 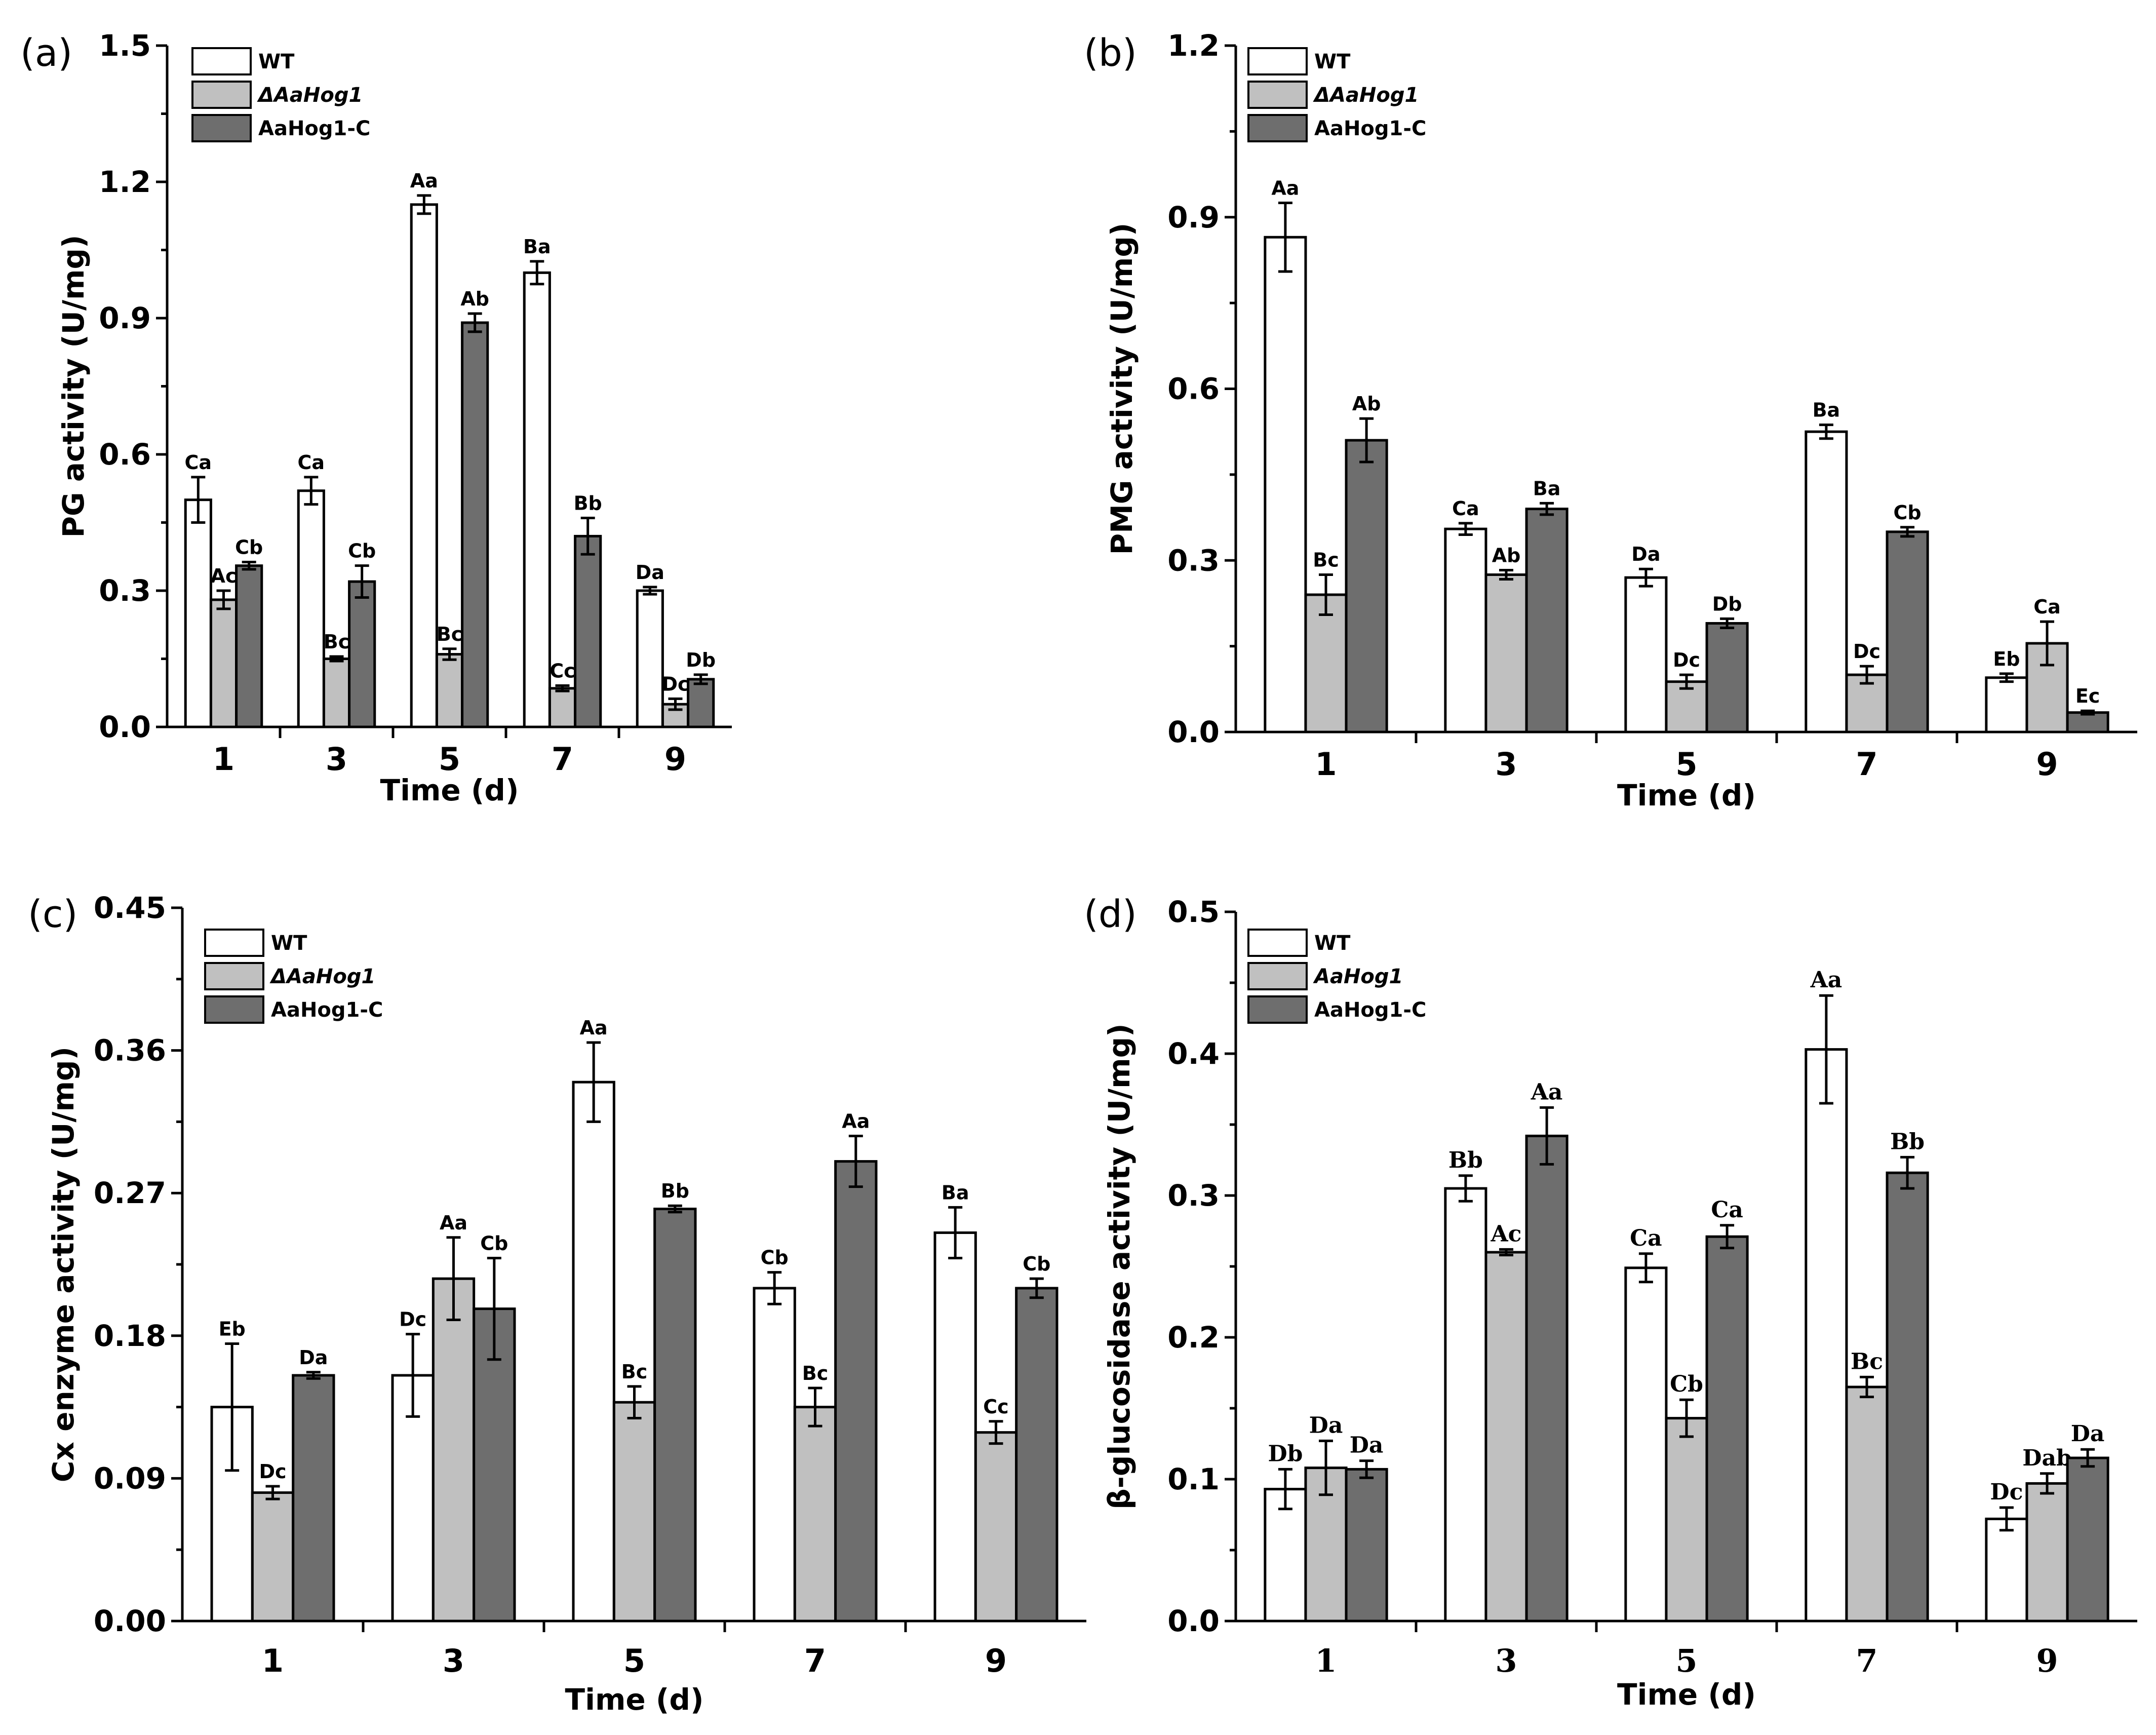 I want to click on y-axis-title: Cx enzyme activity (U/mg), so click(x=63, y=1264).